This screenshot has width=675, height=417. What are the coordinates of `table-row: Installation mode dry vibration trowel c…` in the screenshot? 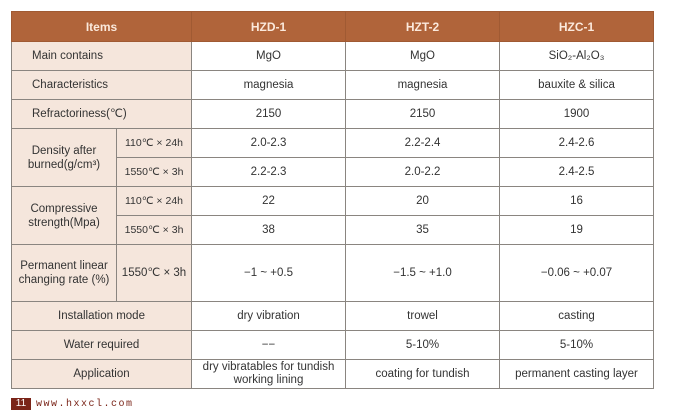 It's located at (332, 316).